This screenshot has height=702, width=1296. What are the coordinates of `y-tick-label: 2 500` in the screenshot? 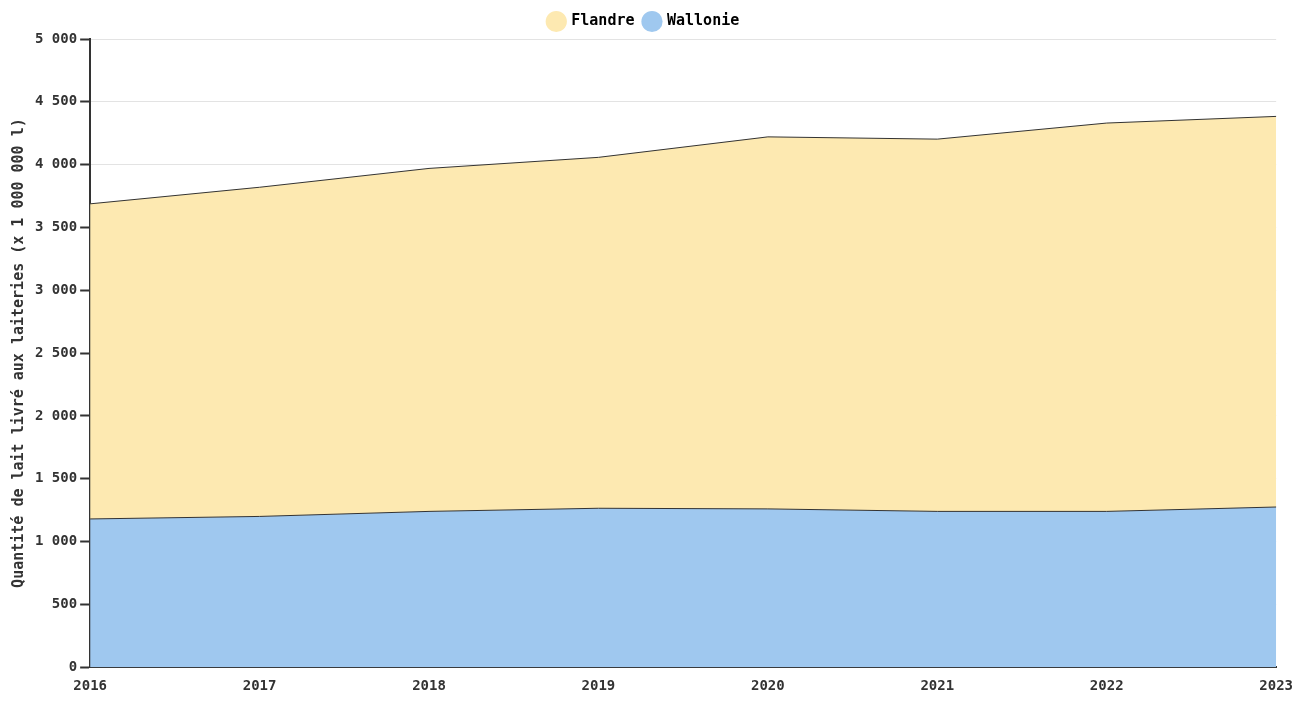 It's located at (56, 351).